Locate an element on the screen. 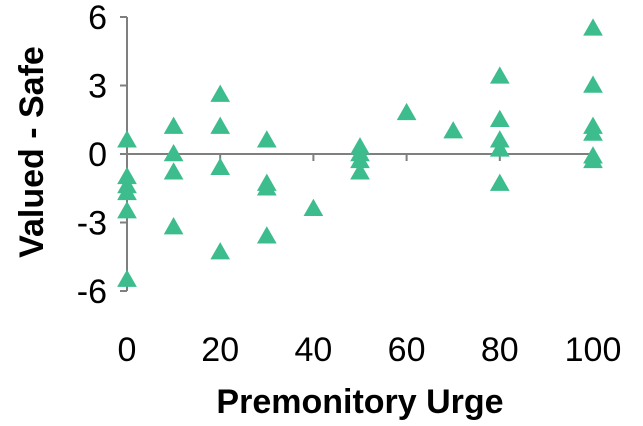 The width and height of the screenshot is (643, 426). x-tick-label: 80 is located at coordinates (500, 350).